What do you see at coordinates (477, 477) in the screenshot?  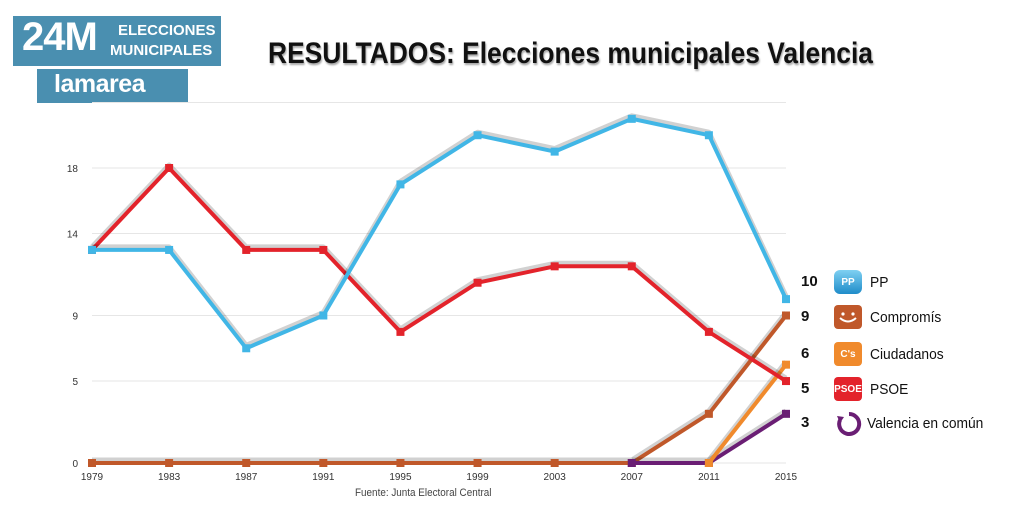 I see `x-tick-label: 1999` at bounding box center [477, 477].